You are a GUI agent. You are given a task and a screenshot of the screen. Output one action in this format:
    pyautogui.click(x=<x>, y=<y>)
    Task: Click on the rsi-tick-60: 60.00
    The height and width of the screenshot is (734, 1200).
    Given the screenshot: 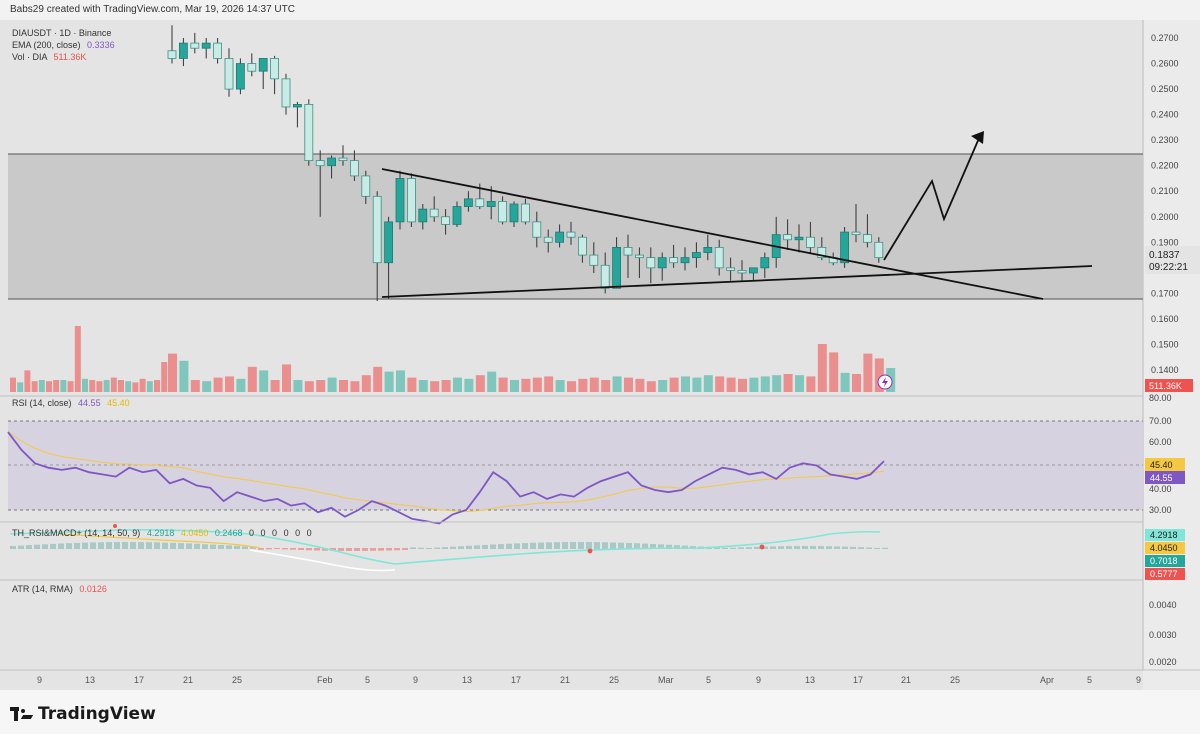 What is the action you would take?
    pyautogui.click(x=1160, y=442)
    